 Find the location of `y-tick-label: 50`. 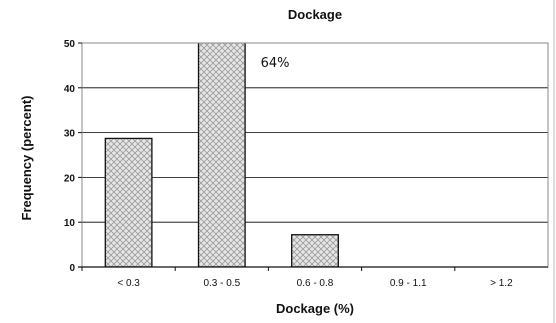

y-tick-label: 50 is located at coordinates (70, 44).